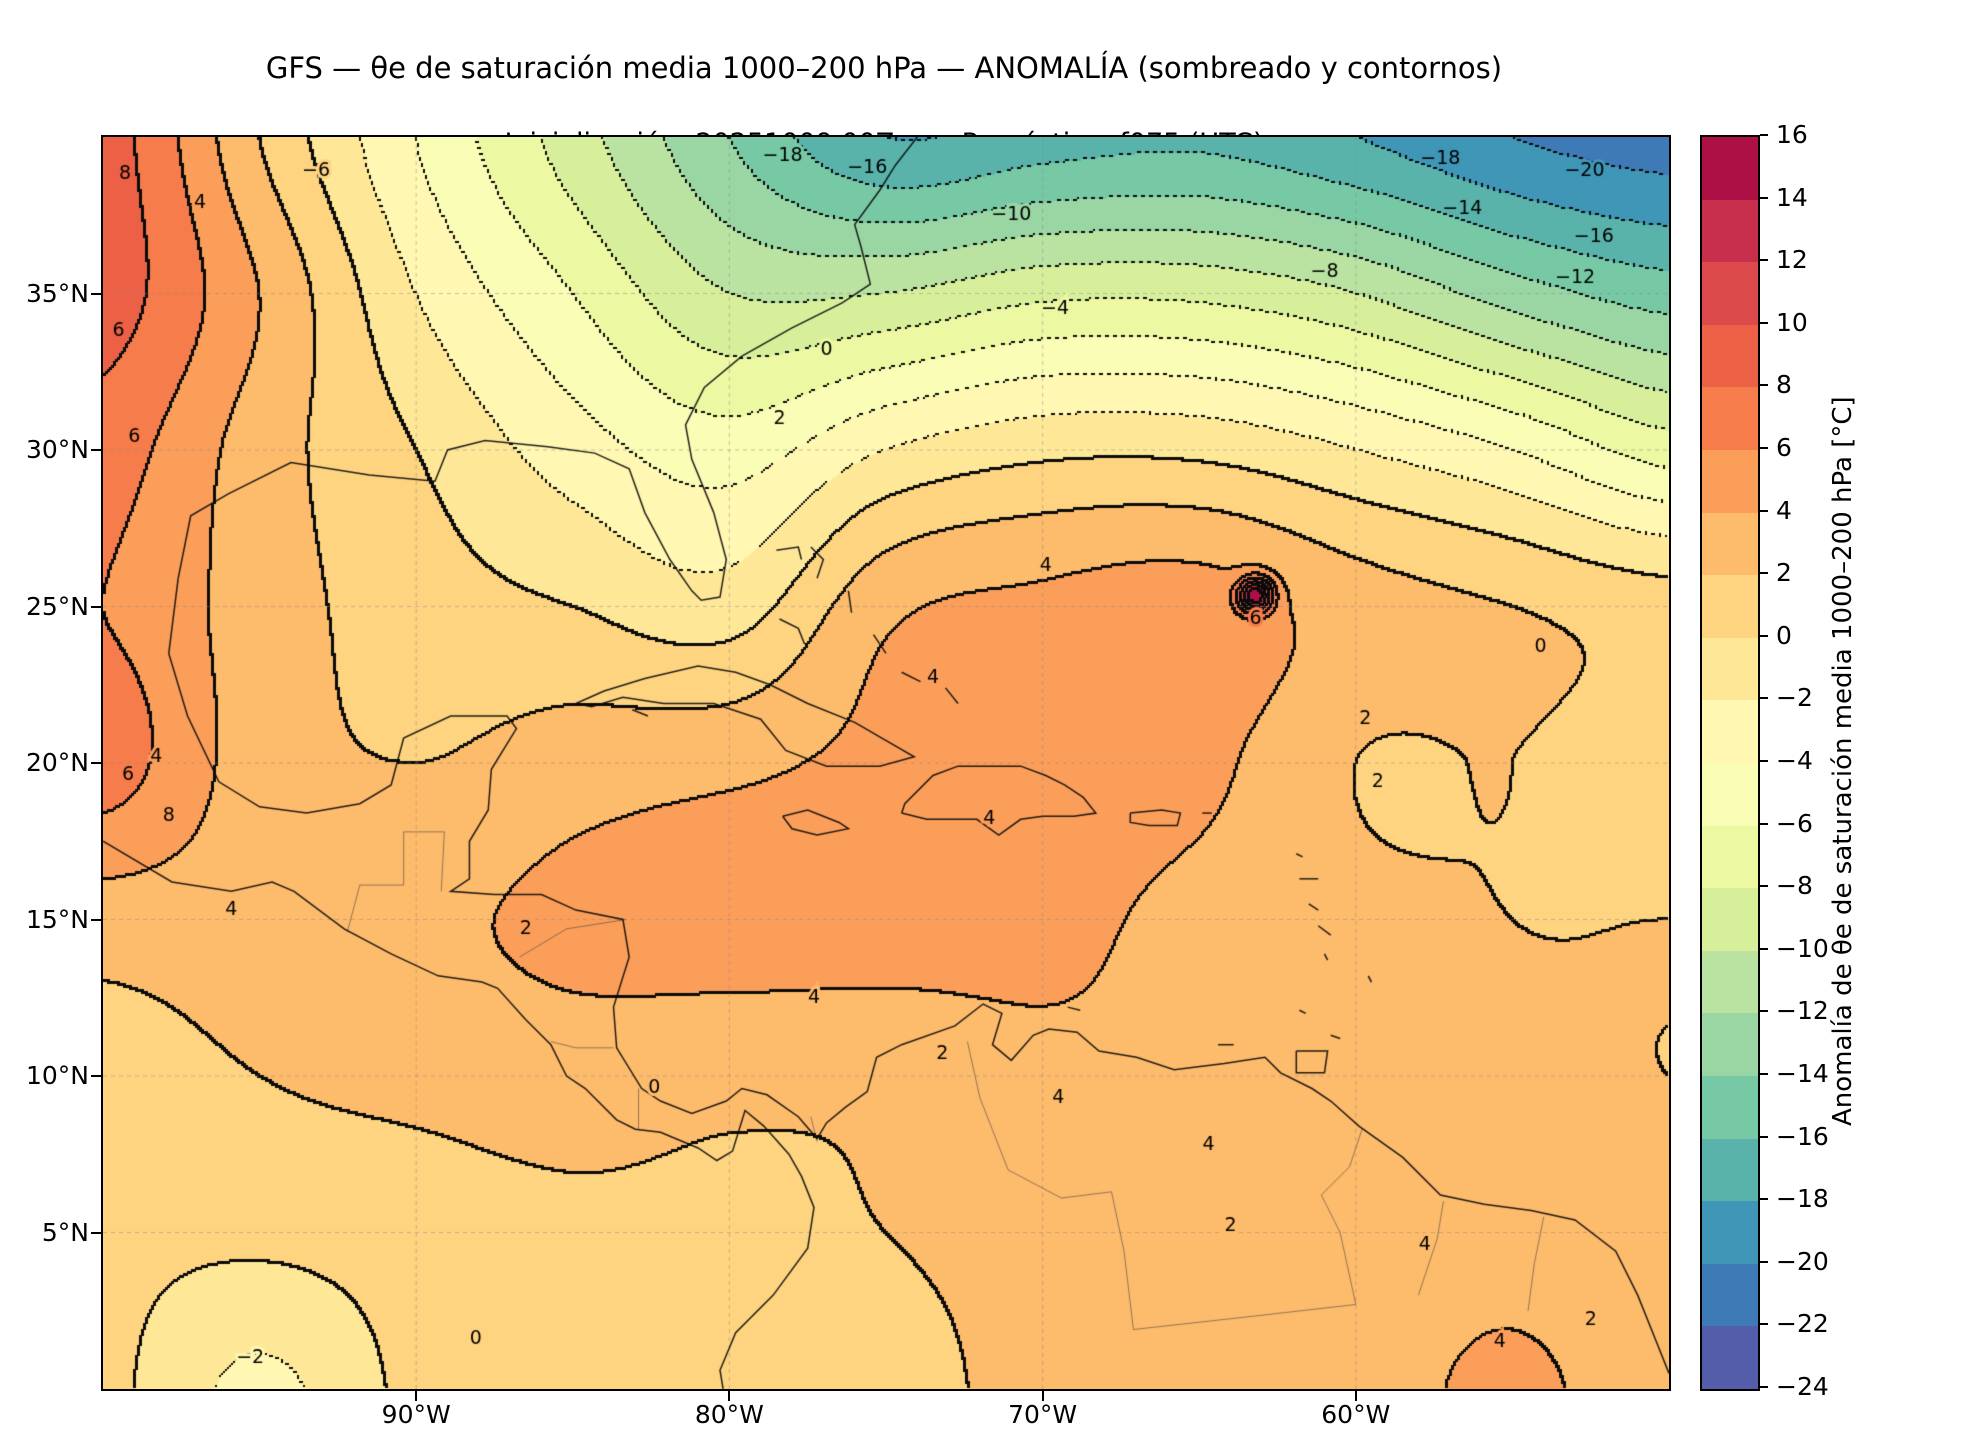  Describe the element at coordinates (1784, 447) in the screenshot. I see `colorbar-tick-label: 6` at that location.